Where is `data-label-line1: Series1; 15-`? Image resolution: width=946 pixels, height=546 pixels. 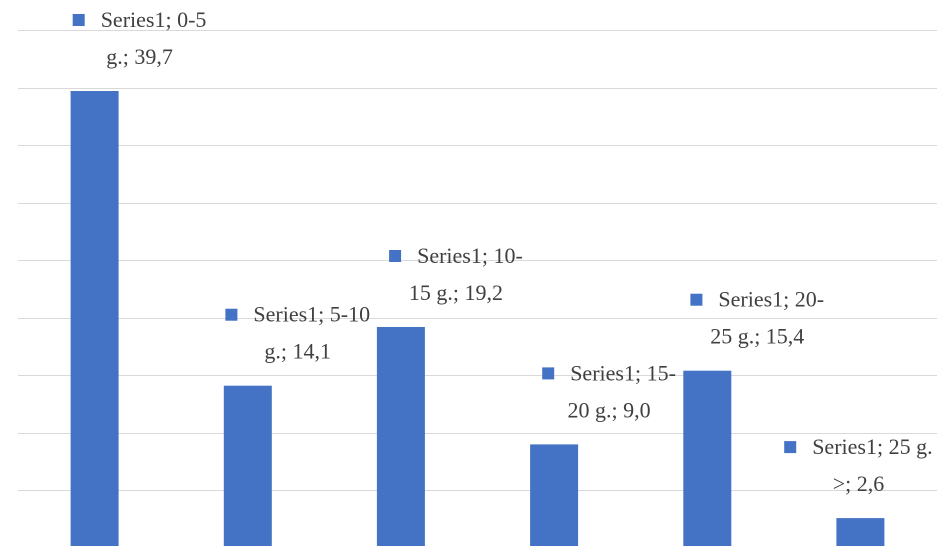 data-label-line1: Series1; 15- is located at coordinates (623, 372).